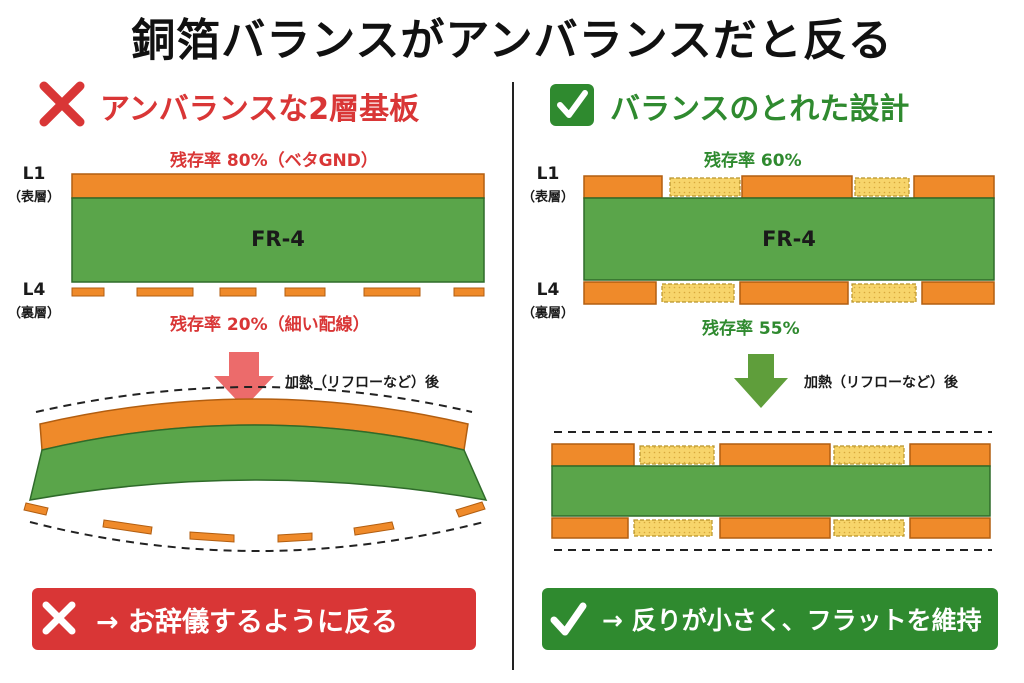 The image size is (1024, 683). What do you see at coordinates (362, 383) in the screenshot?
I see `left-heat-note: 加熱（リフローなど）後` at bounding box center [362, 383].